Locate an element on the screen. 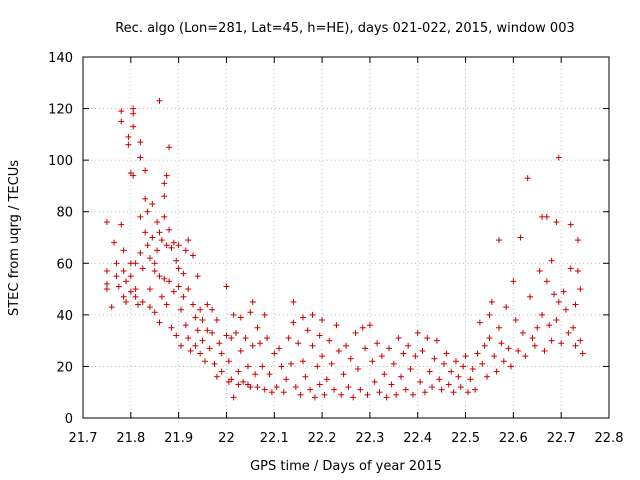  y-tick-label: 100 is located at coordinates (60, 161).